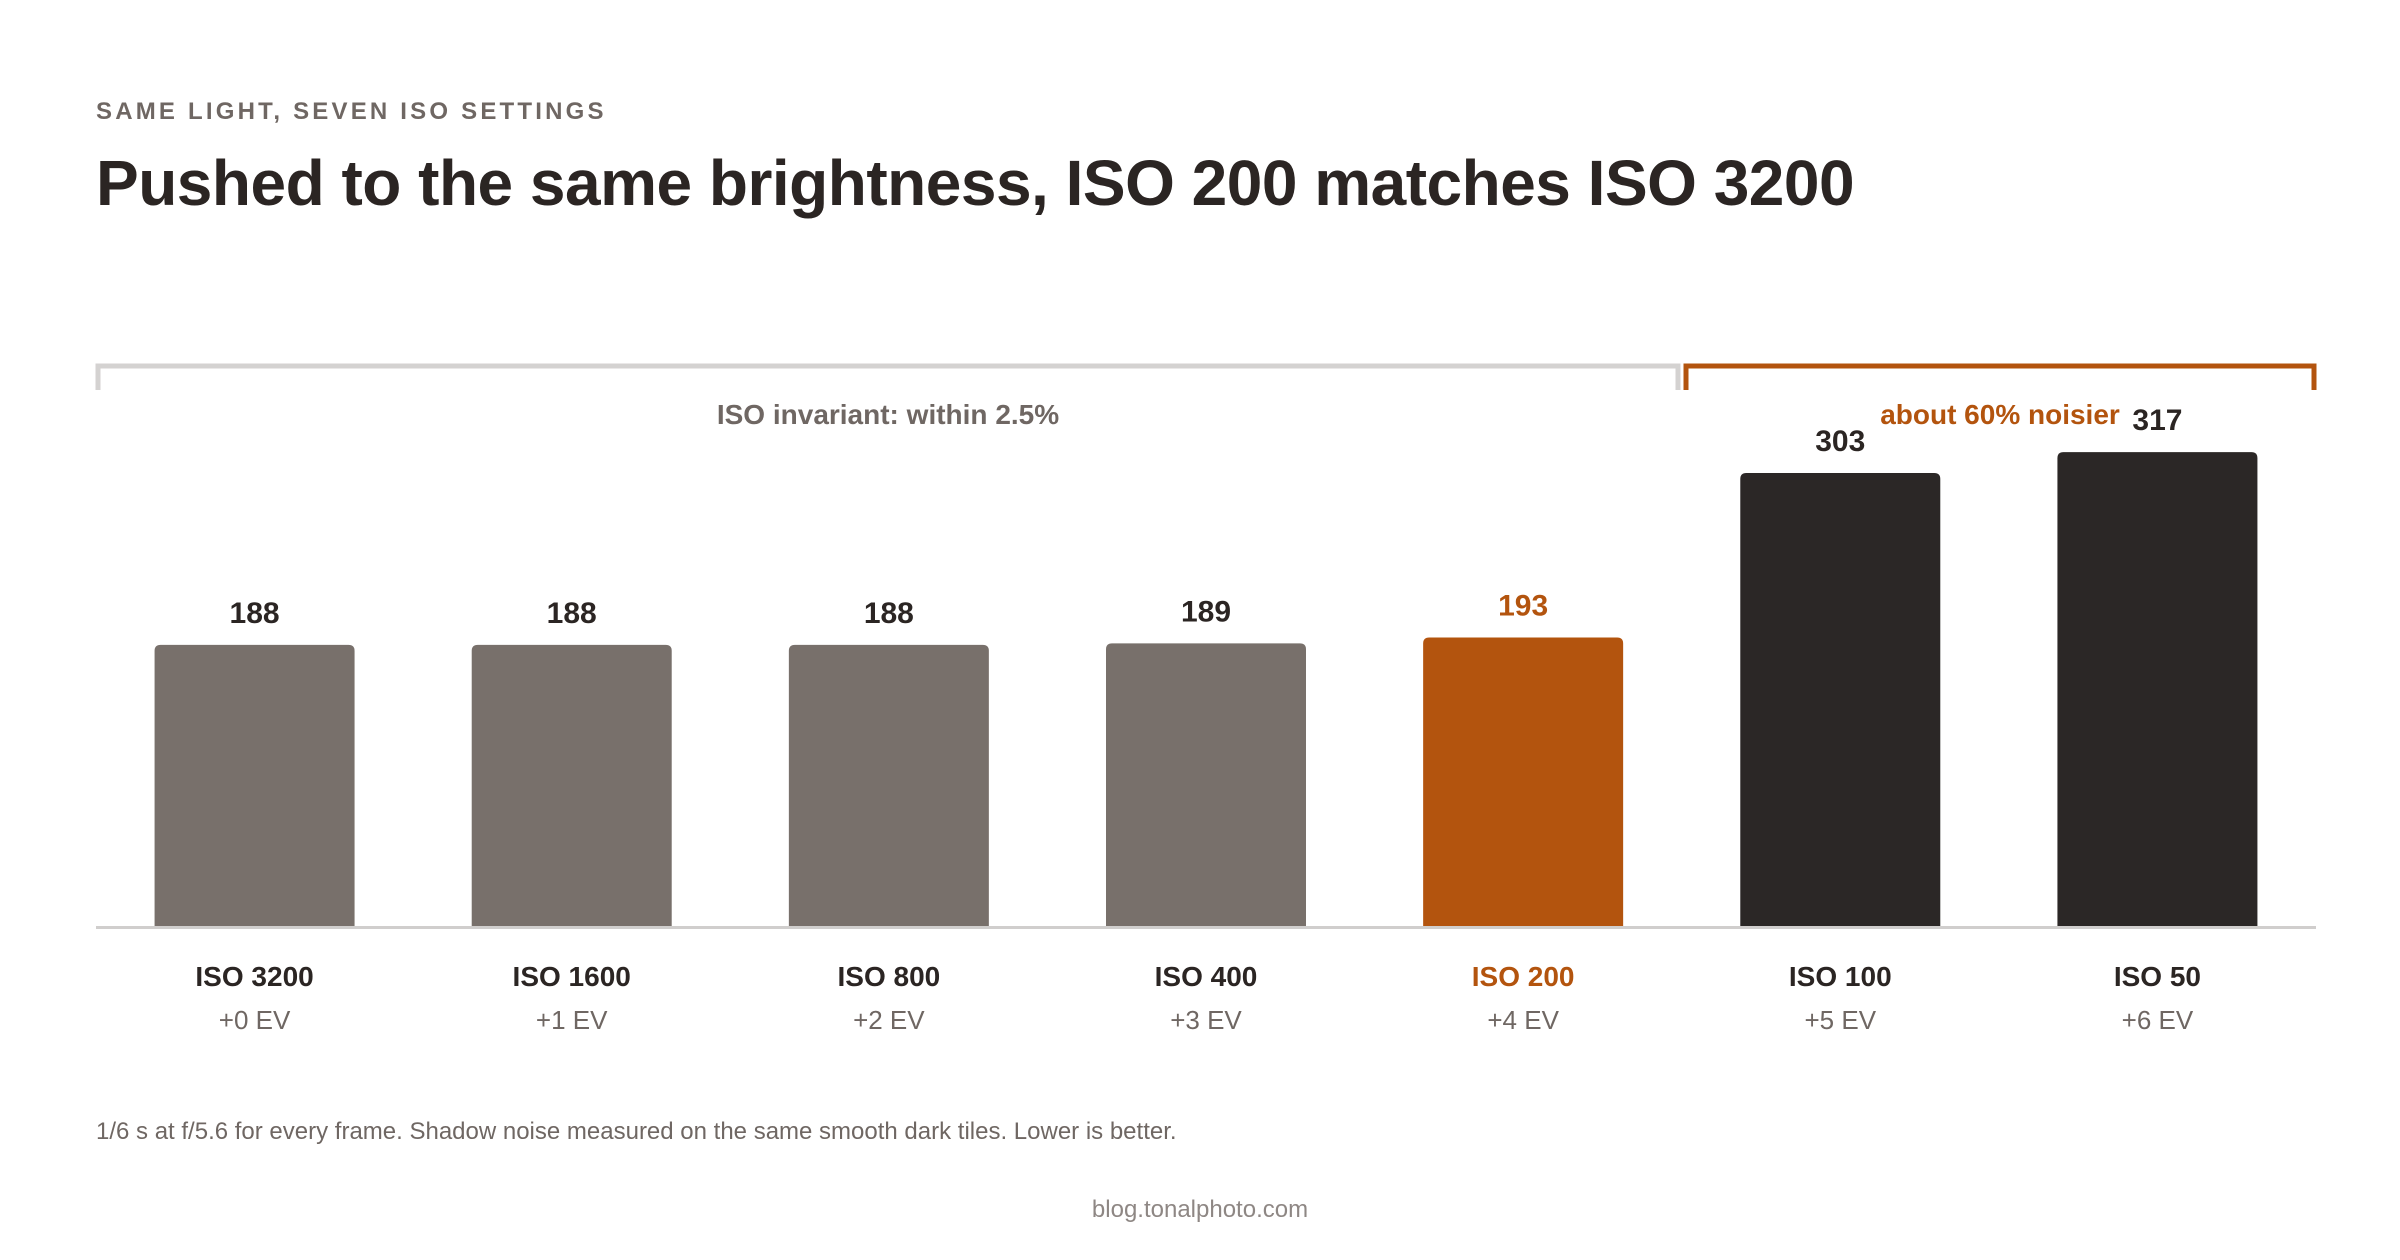  I want to click on value-label: 317, so click(2157, 420).